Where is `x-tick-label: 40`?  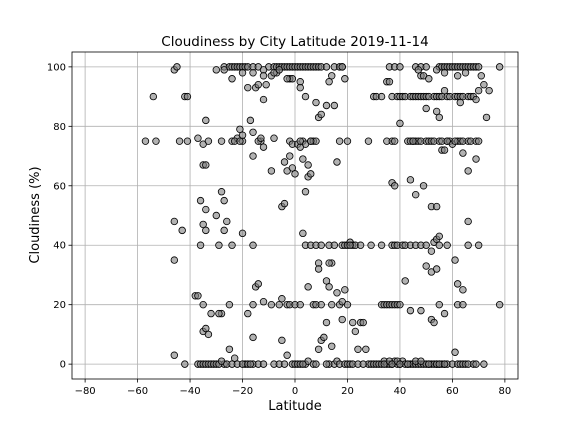
x-tick-label: 40 is located at coordinates (400, 391).